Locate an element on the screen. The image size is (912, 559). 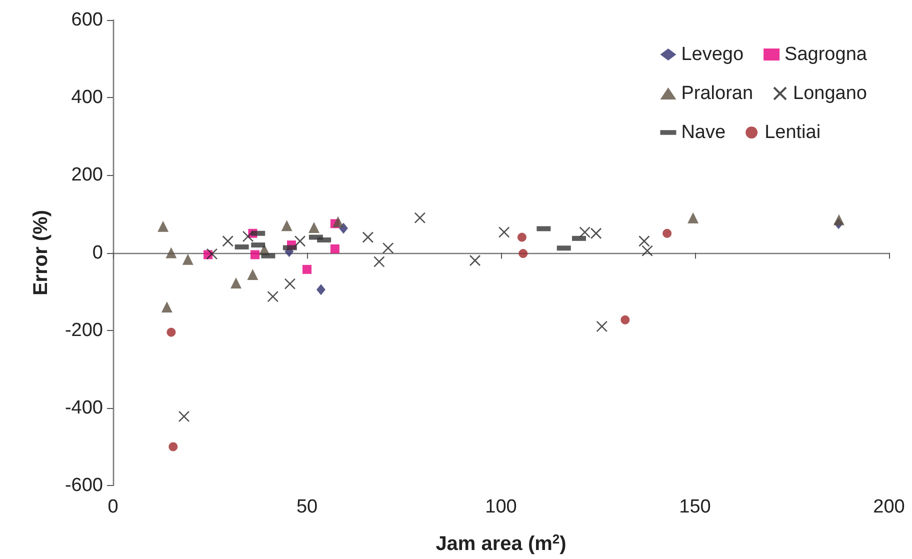
legend-label: Praloran is located at coordinates (717, 93).